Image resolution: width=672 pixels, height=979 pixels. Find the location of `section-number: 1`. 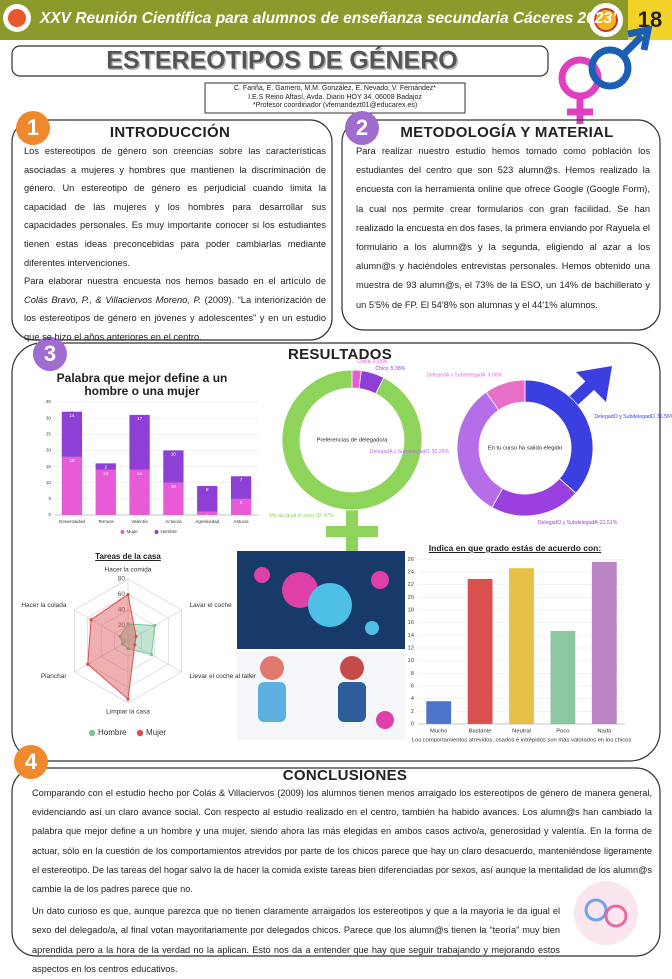

section-number: 1 is located at coordinates (33, 127).